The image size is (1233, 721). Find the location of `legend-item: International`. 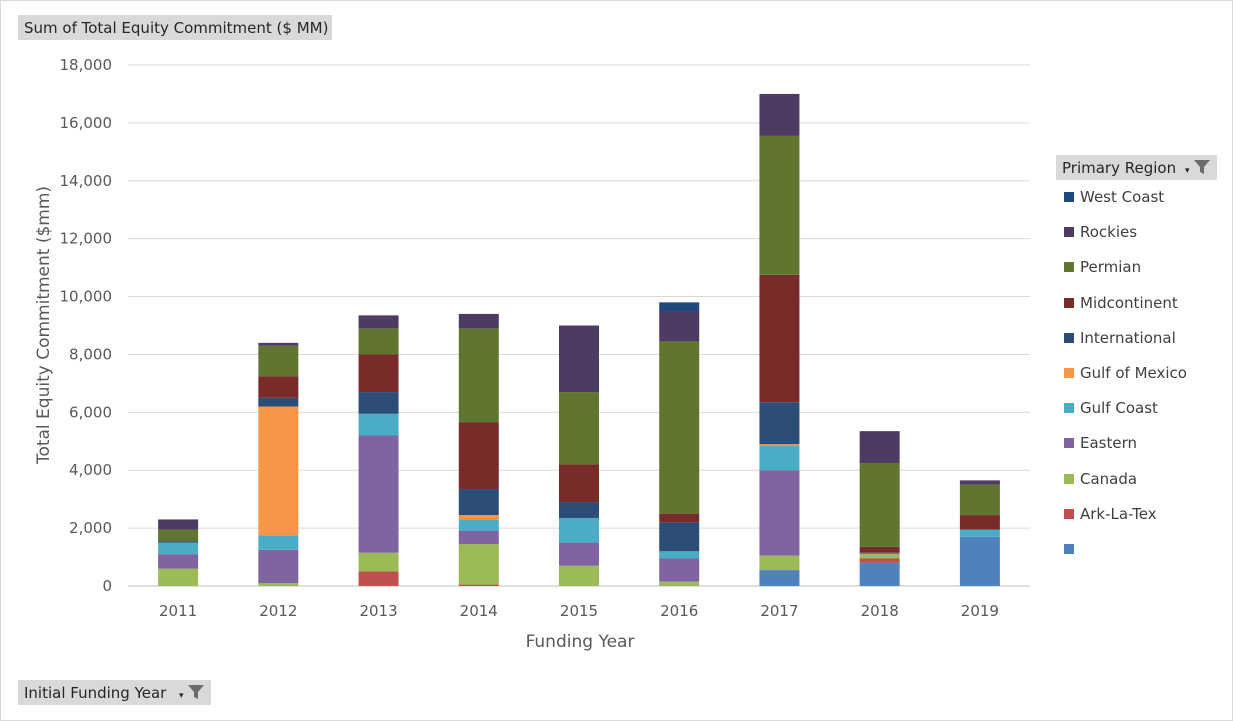

legend-item: International is located at coordinates (1125, 344).